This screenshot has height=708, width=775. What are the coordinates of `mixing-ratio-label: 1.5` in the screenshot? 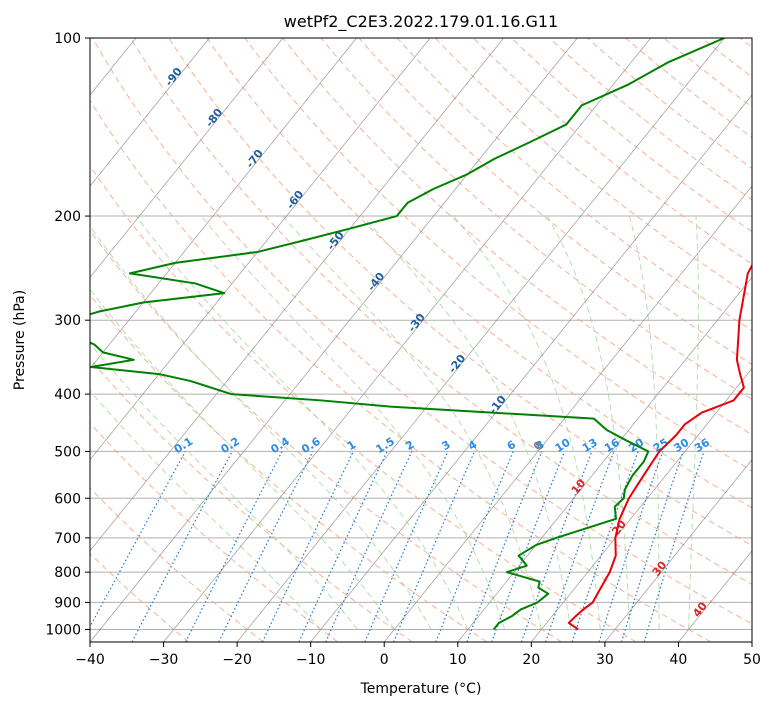 It's located at (385, 445).